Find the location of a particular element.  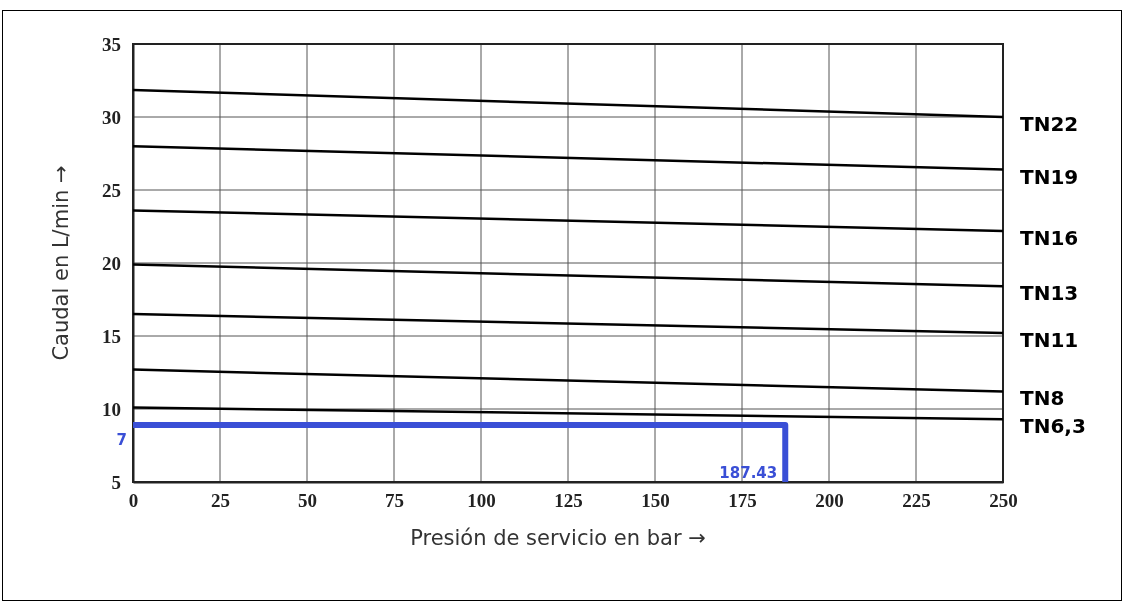

series-label: TN19 is located at coordinates (1049, 176).